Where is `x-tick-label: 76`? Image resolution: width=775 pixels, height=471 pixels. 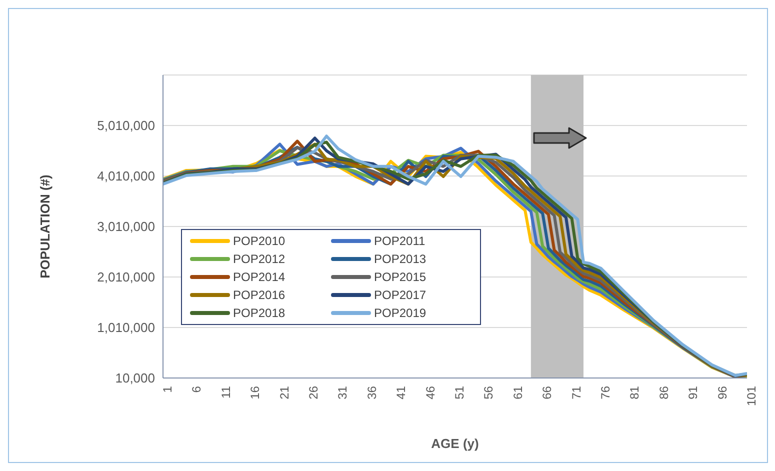
x-tick-label: 76 is located at coordinates (605, 393).